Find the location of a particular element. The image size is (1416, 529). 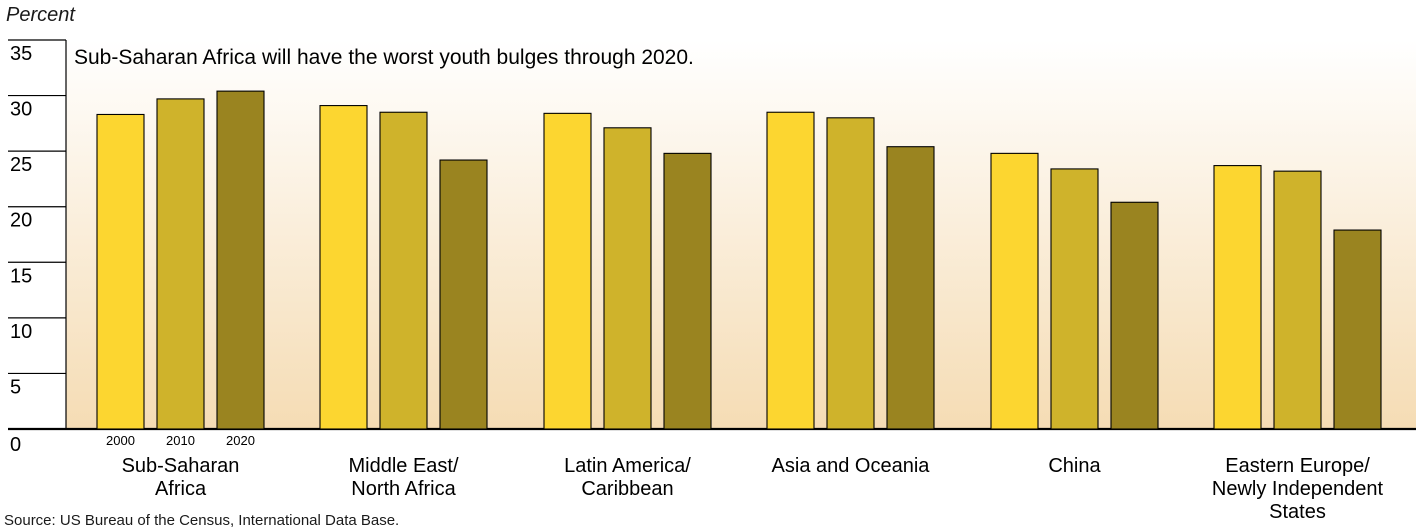

y-tick-label: 25 is located at coordinates (21, 165).